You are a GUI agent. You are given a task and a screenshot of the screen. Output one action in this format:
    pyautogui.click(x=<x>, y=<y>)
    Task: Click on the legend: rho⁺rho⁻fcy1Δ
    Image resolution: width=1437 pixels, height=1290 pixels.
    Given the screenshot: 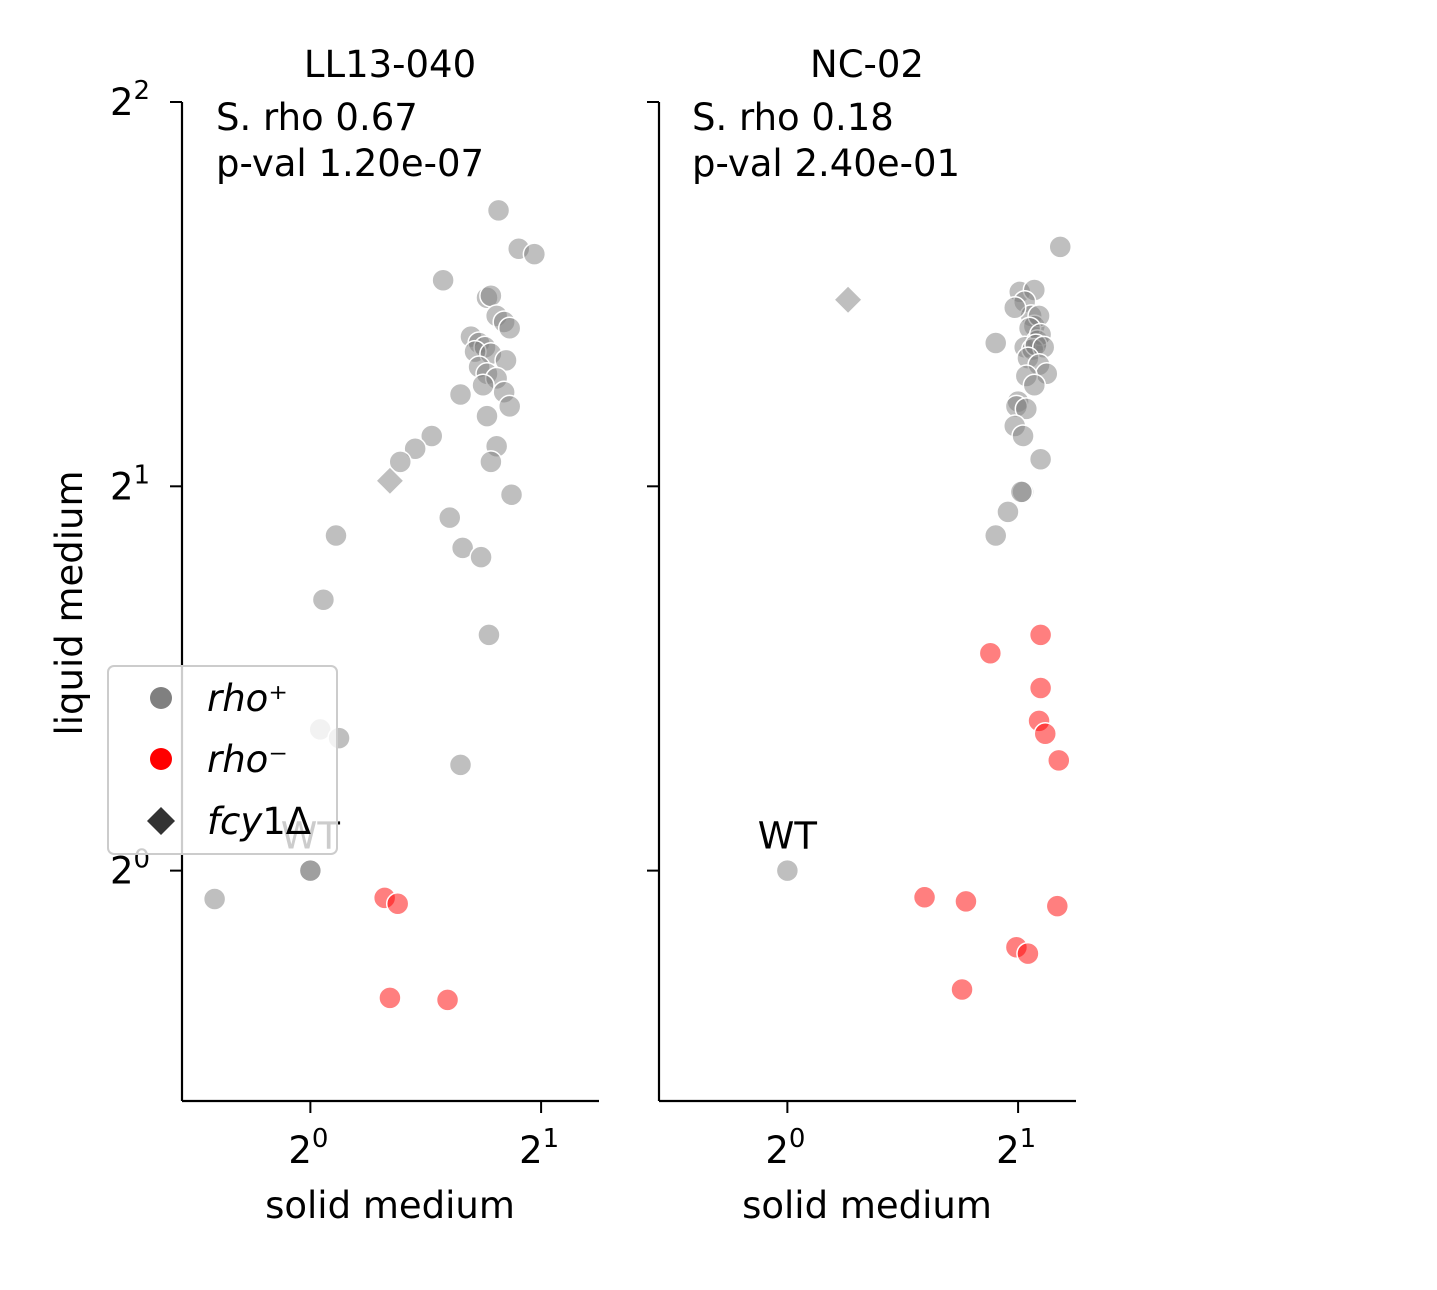 What is the action you would take?
    pyautogui.click(x=222, y=760)
    